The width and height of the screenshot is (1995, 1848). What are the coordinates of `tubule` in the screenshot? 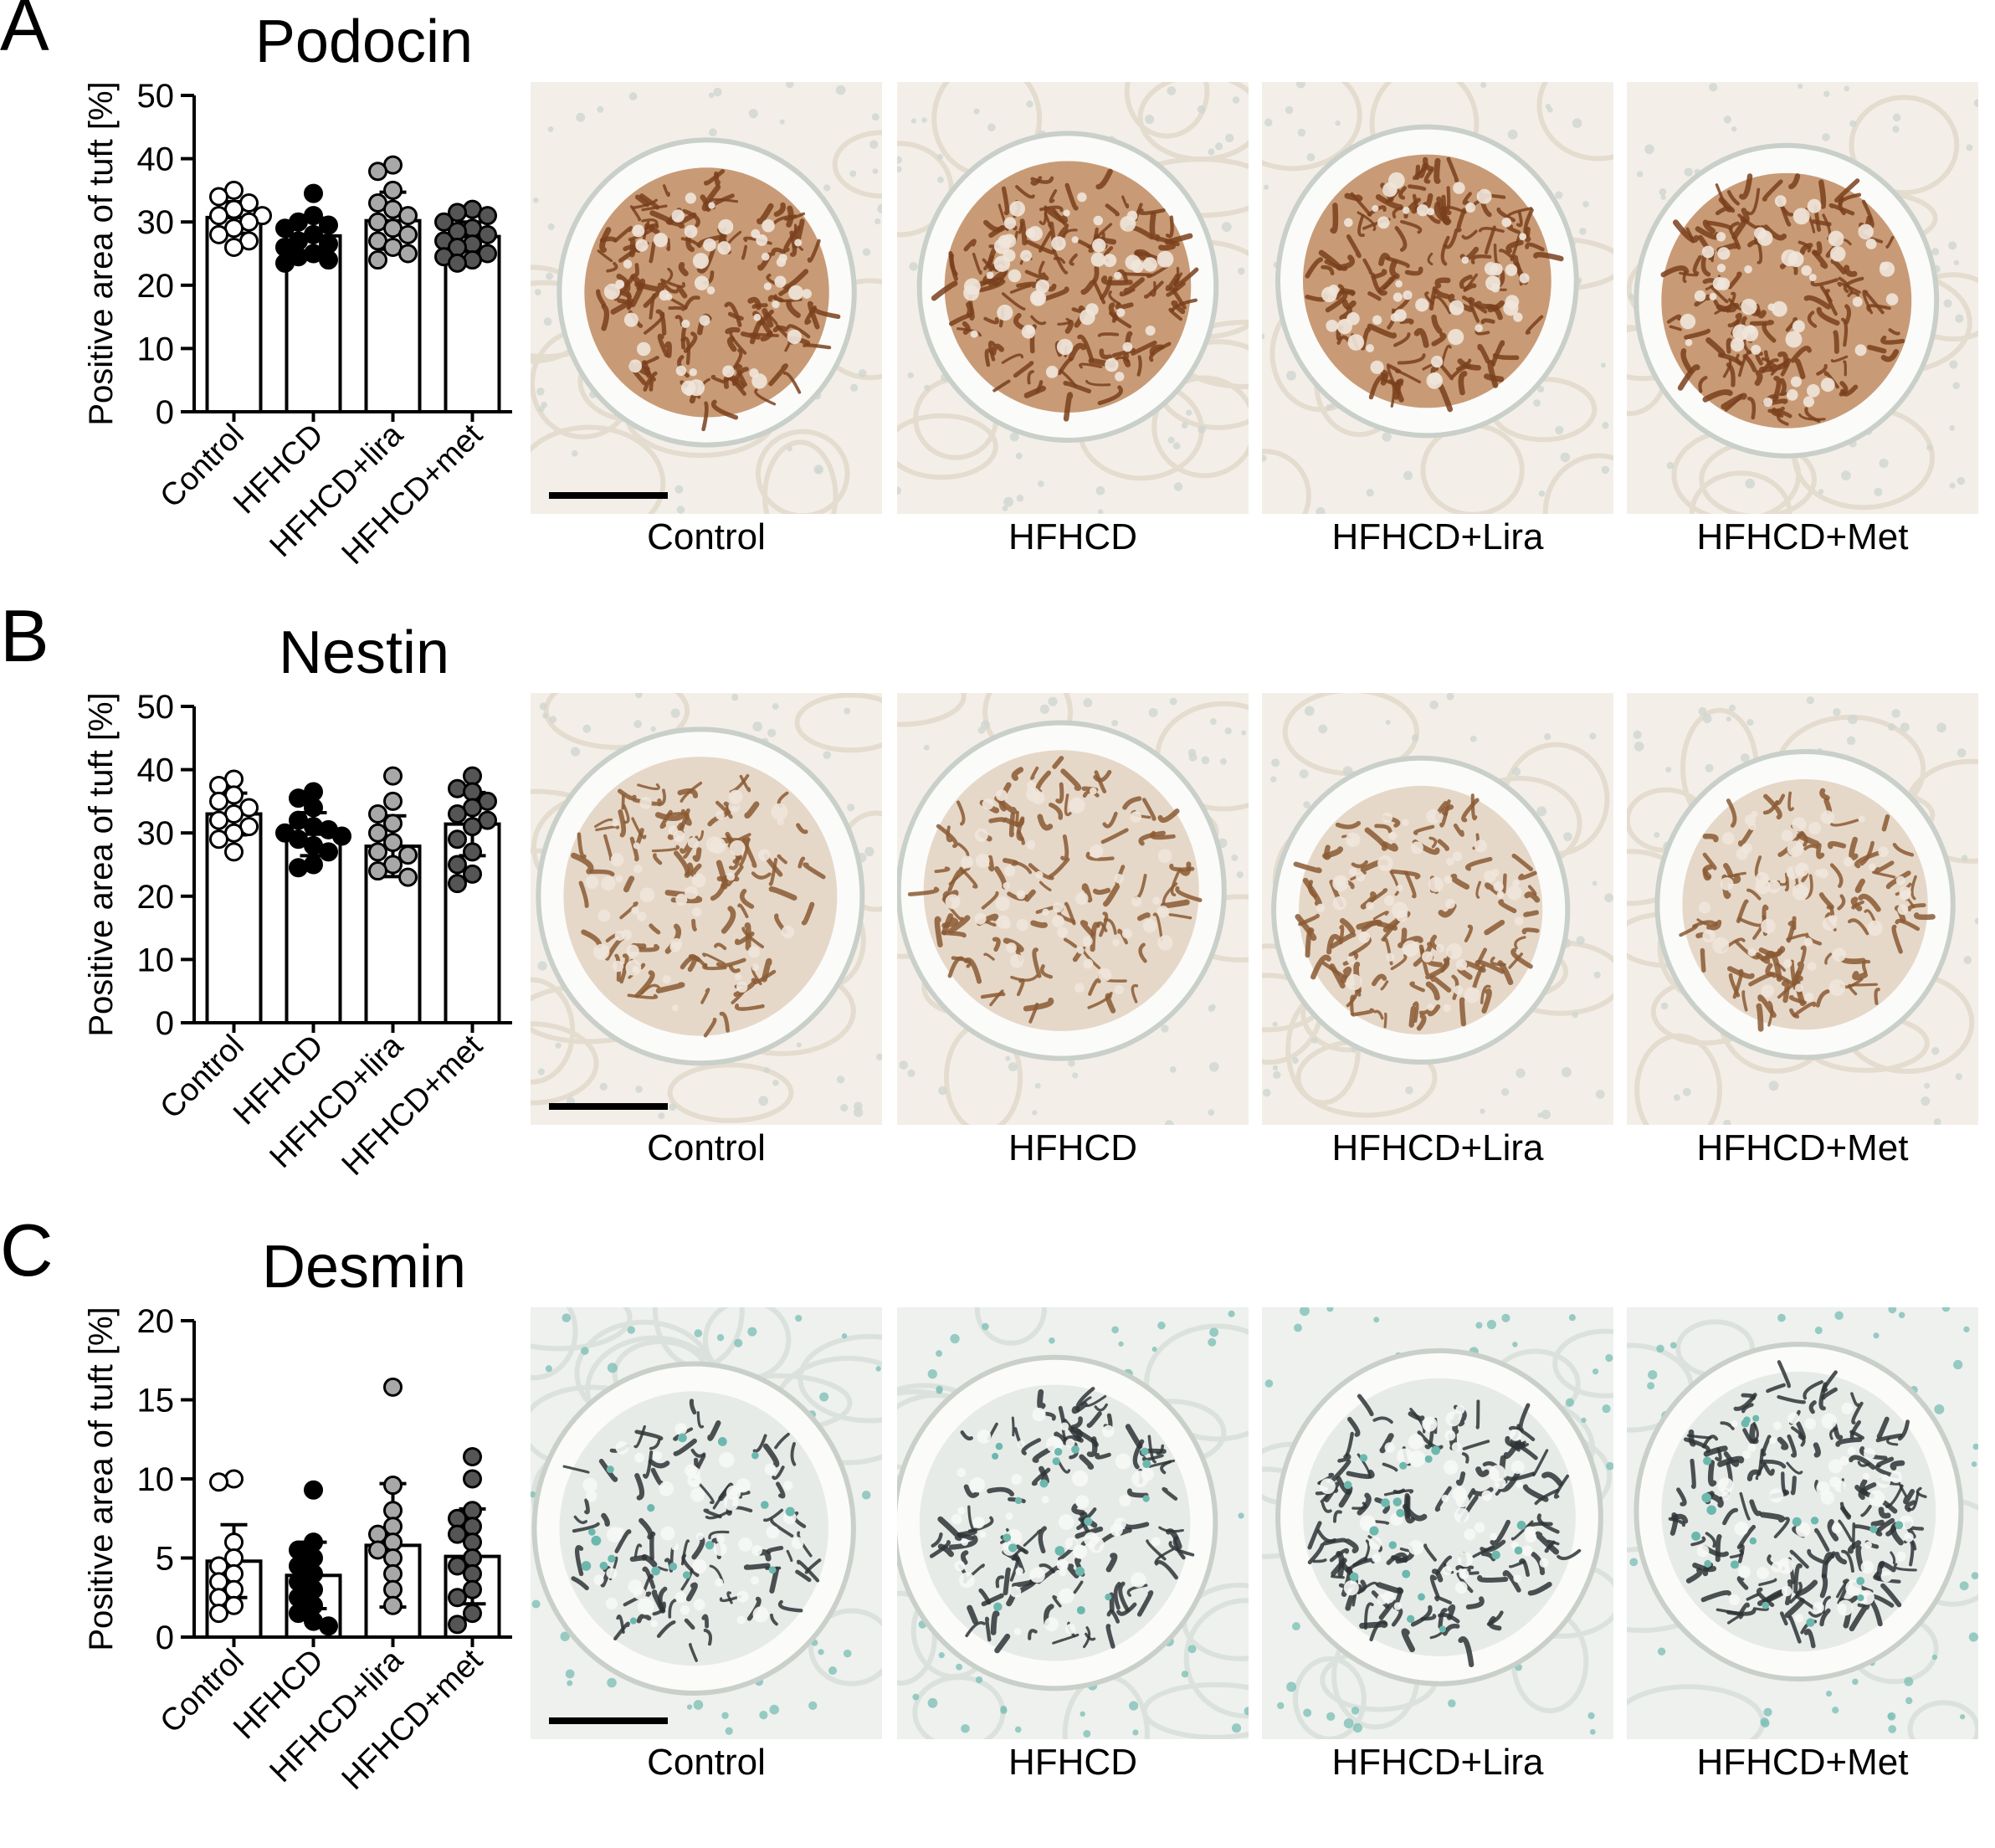 It's located at (1905, 145).